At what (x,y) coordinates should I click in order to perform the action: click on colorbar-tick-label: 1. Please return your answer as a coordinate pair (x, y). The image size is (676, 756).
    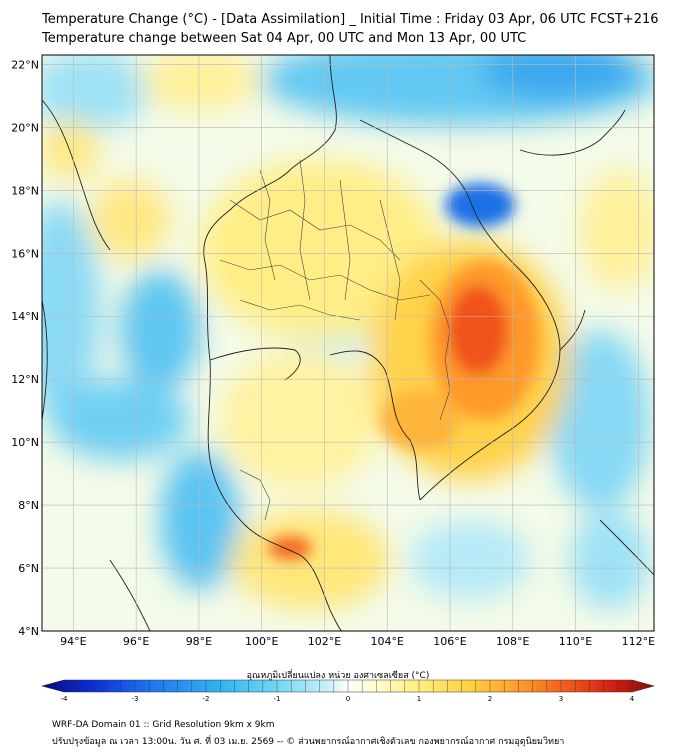
    Looking at the image, I should click on (419, 699).